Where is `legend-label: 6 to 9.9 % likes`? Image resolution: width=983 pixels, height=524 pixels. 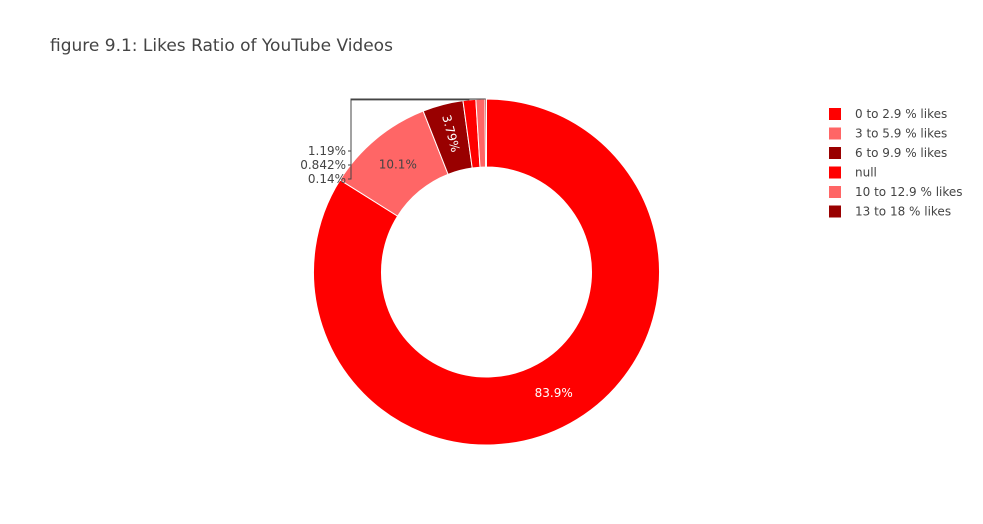 legend-label: 6 to 9.9 % likes is located at coordinates (901, 153).